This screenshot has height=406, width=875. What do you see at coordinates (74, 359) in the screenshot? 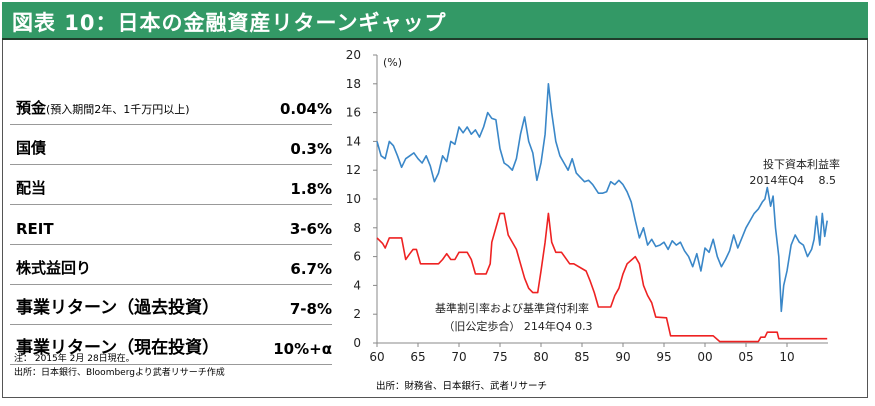
I see `note-text: 注： 2015年 2月 28日現在。` at bounding box center [74, 359].